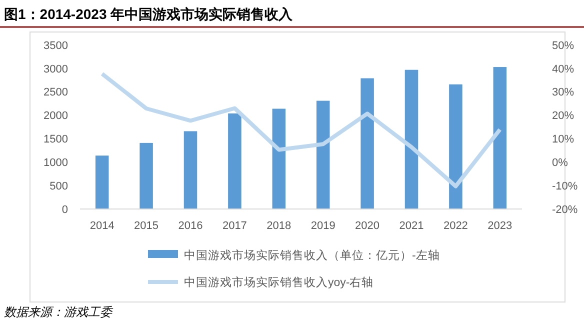  What do you see at coordinates (59, 312) in the screenshot?
I see `source-note: 数据来源：游戏工委` at bounding box center [59, 312].